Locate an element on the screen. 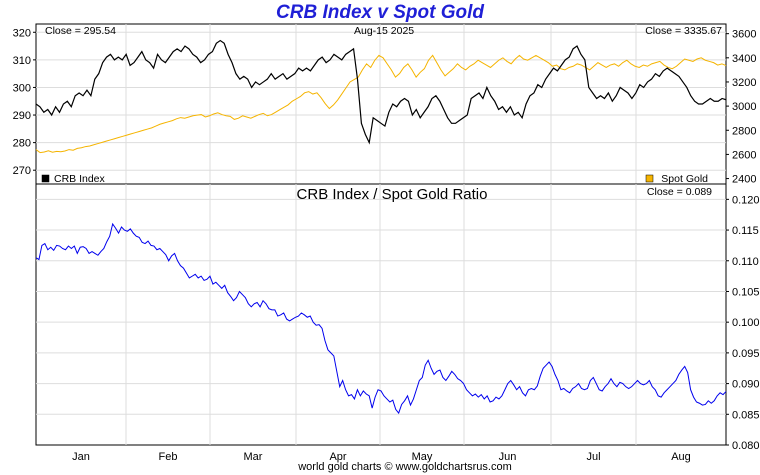 This screenshot has height=475, width=760. crb-legend-label: CRB Index is located at coordinates (80, 179).